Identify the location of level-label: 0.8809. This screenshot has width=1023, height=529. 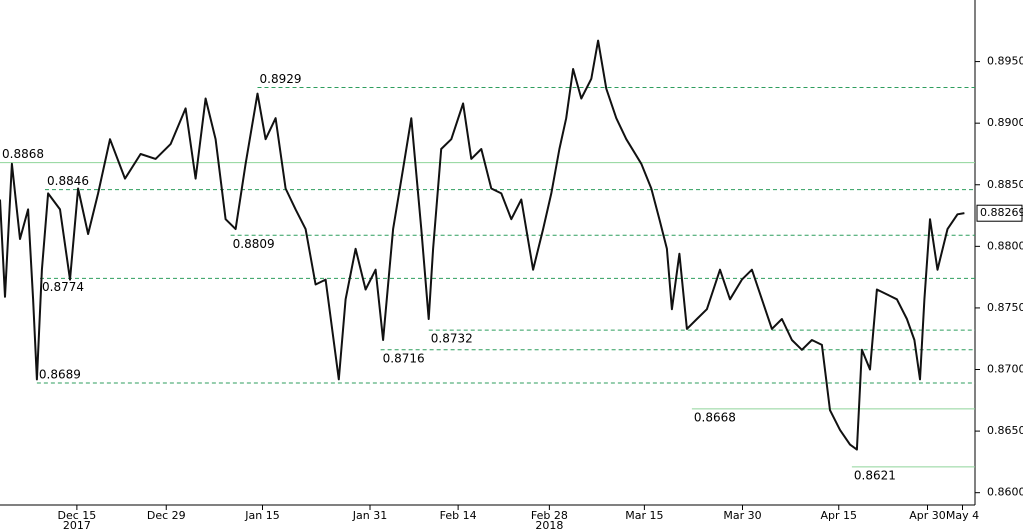
(254, 244).